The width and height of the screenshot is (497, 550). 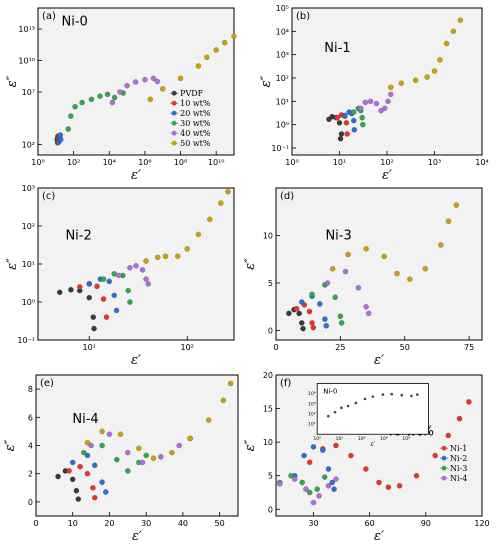 What do you see at coordinates (187, 226) in the screenshot?
I see `series-50-wt%` at bounding box center [187, 226].